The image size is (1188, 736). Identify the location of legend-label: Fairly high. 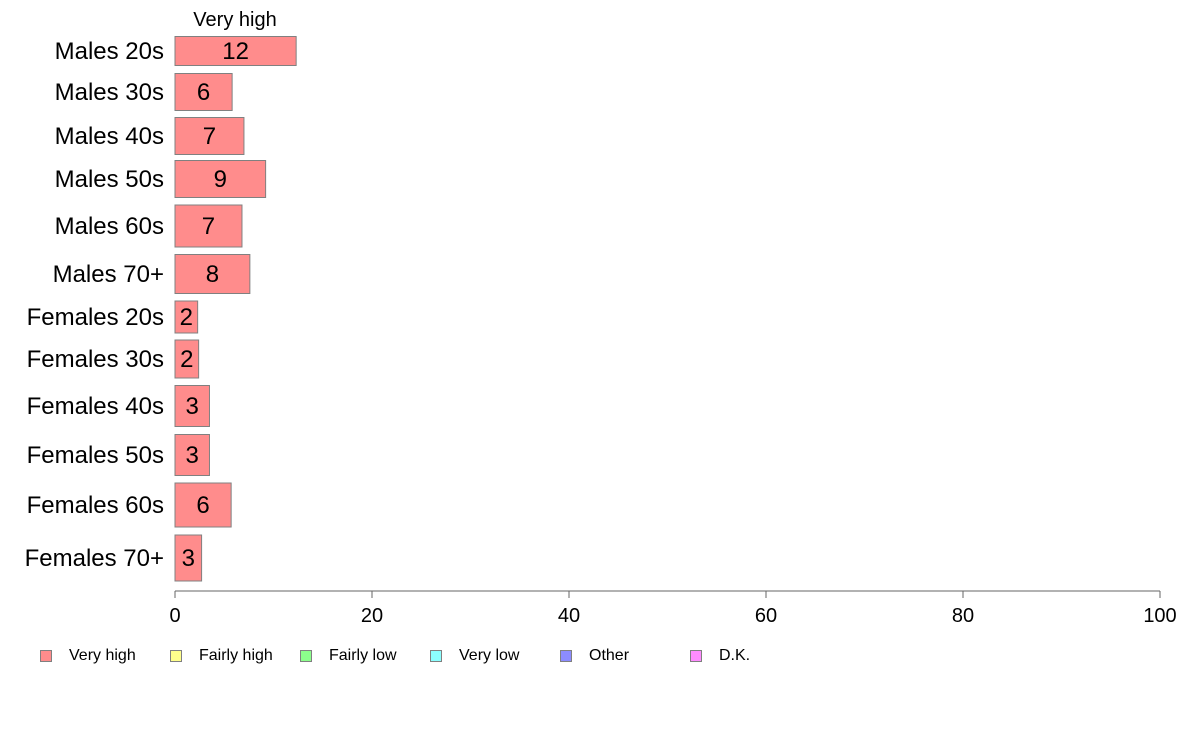
(236, 655).